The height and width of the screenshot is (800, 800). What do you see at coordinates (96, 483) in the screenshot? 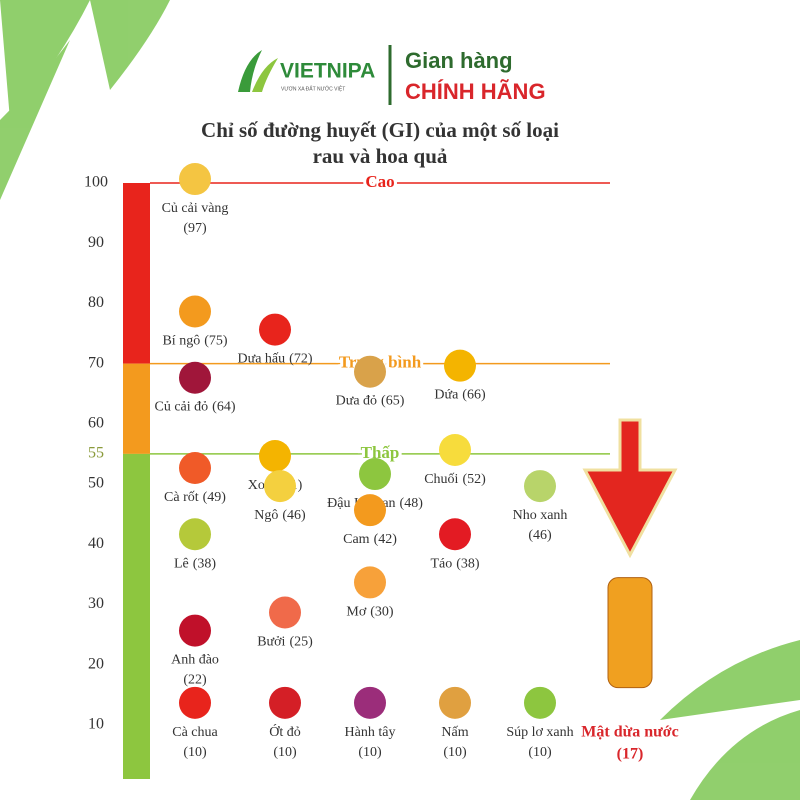
I see `y-tick-label: 50` at bounding box center [96, 483].